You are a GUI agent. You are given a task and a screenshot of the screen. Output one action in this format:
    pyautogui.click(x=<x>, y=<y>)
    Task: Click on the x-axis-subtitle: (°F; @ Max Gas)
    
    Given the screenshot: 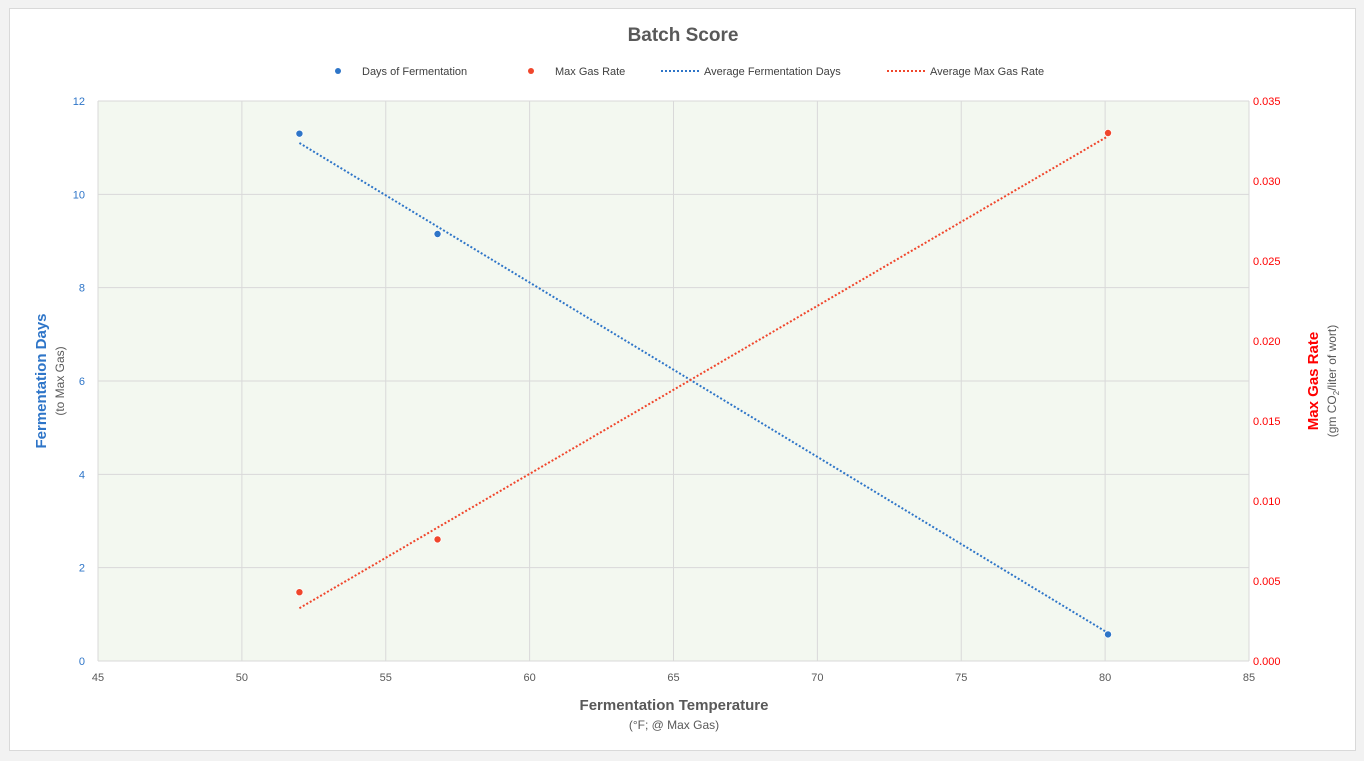 What is the action you would take?
    pyautogui.click(x=674, y=725)
    